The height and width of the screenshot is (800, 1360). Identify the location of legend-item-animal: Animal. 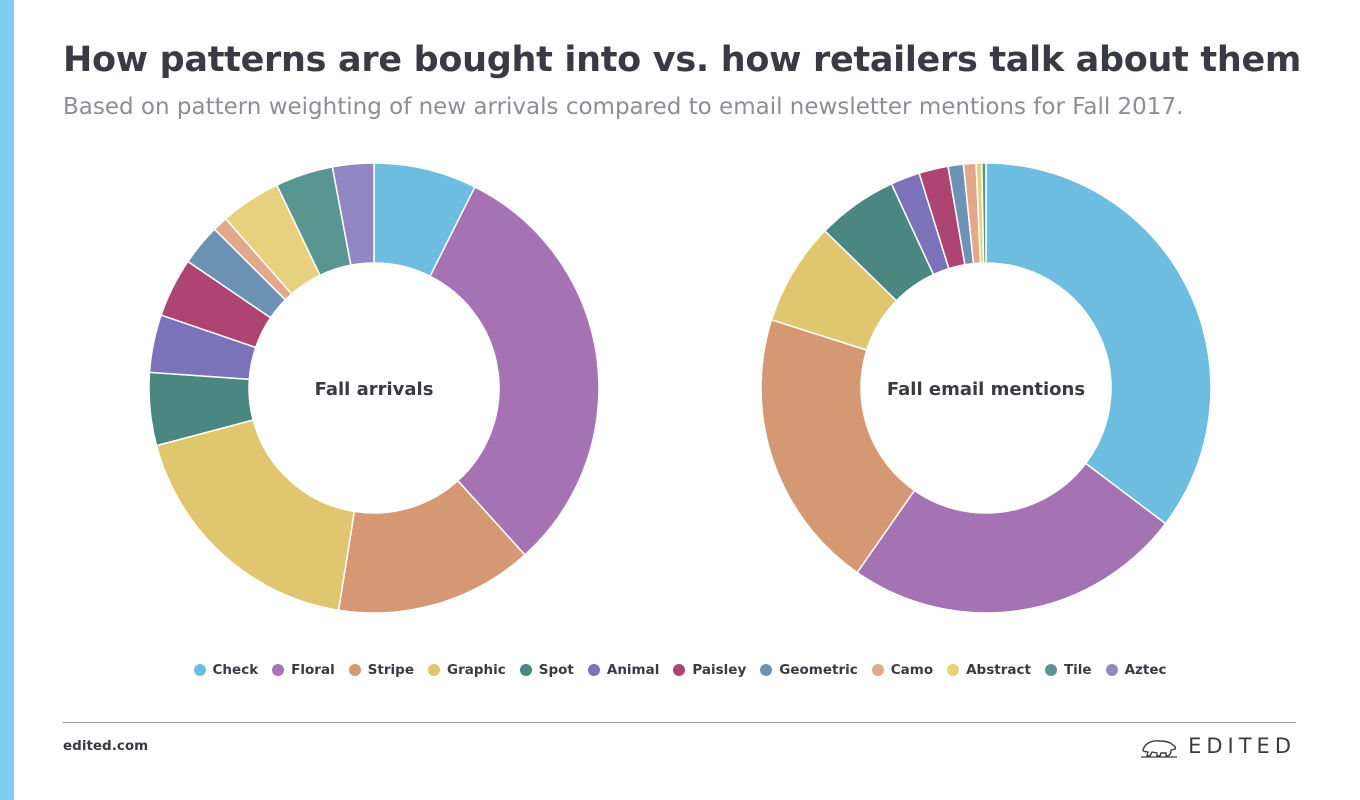
(623, 670).